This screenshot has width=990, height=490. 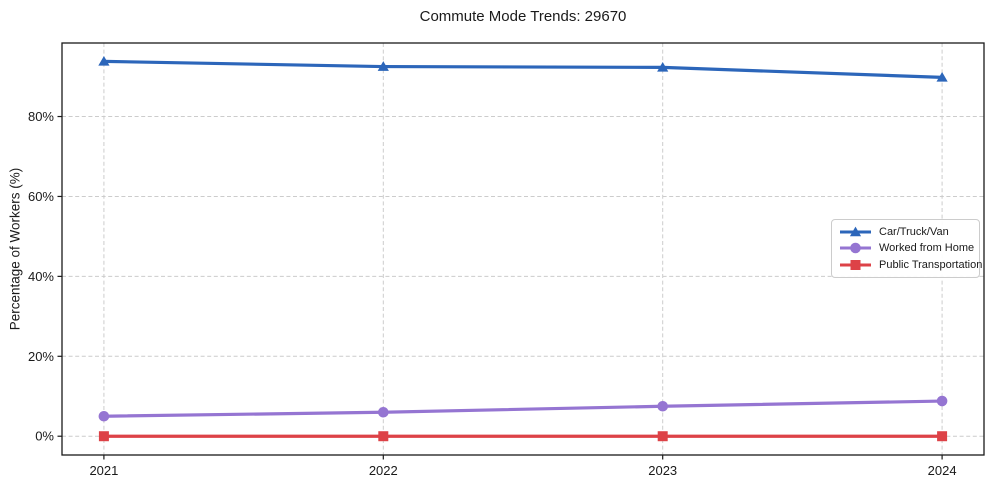 I want to click on legend-sample-public-transportation, so click(x=855, y=264).